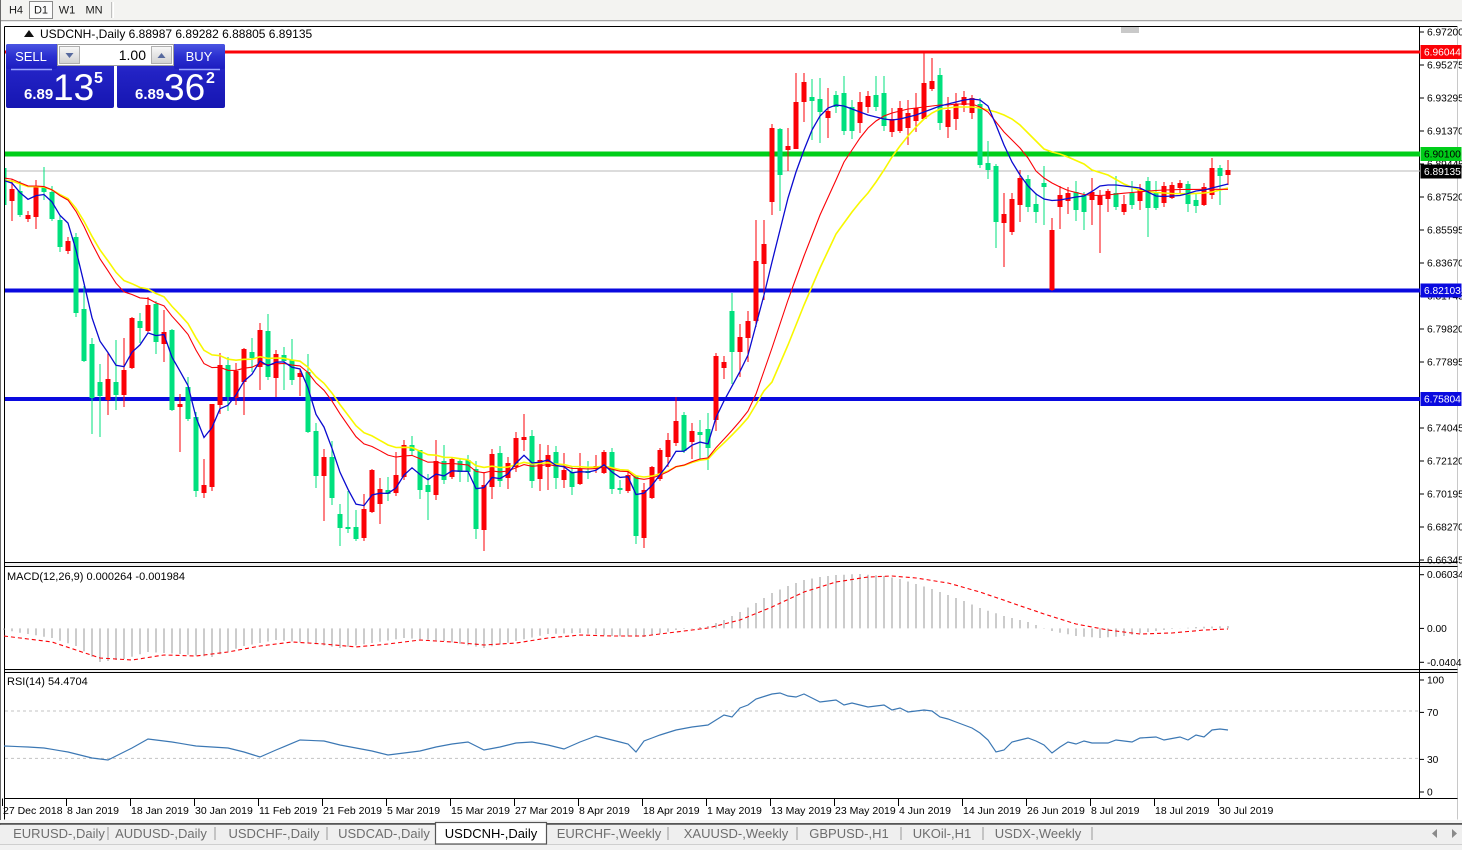 The height and width of the screenshot is (850, 1462). What do you see at coordinates (160, 811) in the screenshot?
I see `svg-text: 18 Jan 2019` at bounding box center [160, 811].